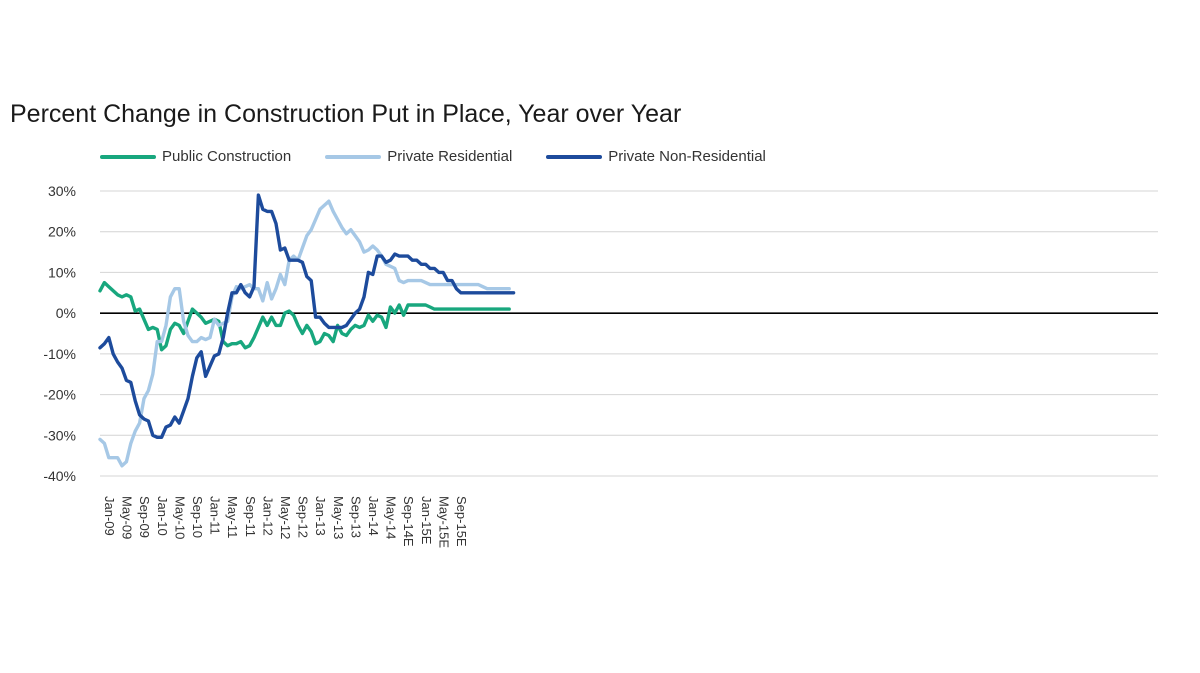  What do you see at coordinates (355, 517) in the screenshot?
I see `x-tick-label: Sep-13` at bounding box center [355, 517].